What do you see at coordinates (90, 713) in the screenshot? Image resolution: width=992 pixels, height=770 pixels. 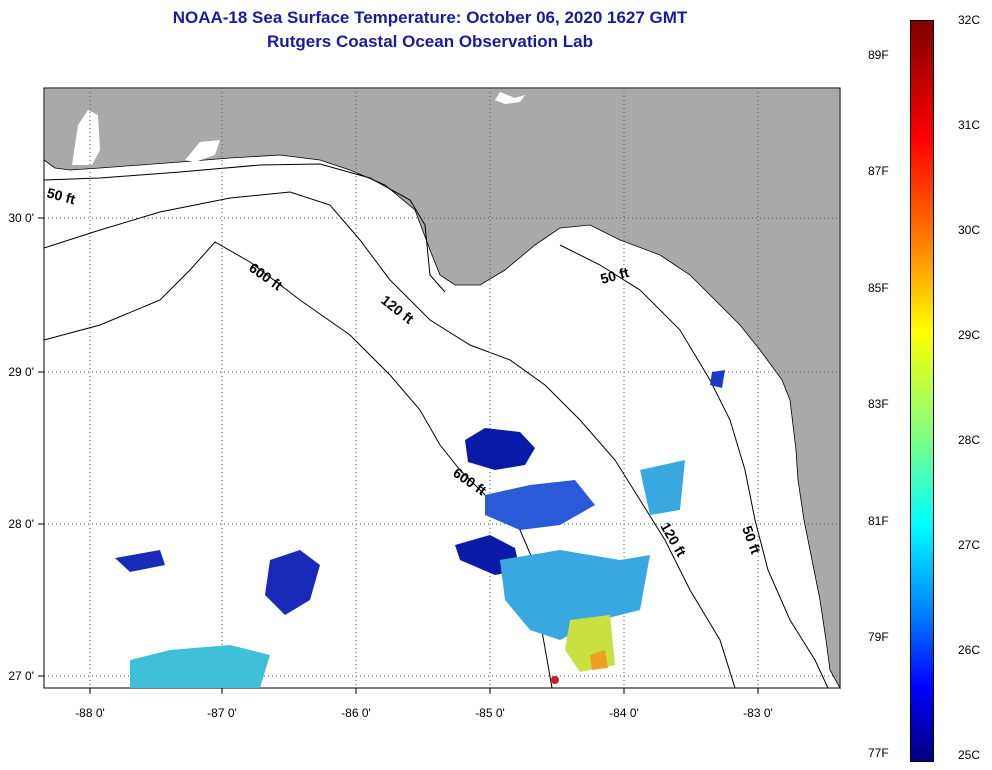 I see `lon-label: -88 0'` at bounding box center [90, 713].